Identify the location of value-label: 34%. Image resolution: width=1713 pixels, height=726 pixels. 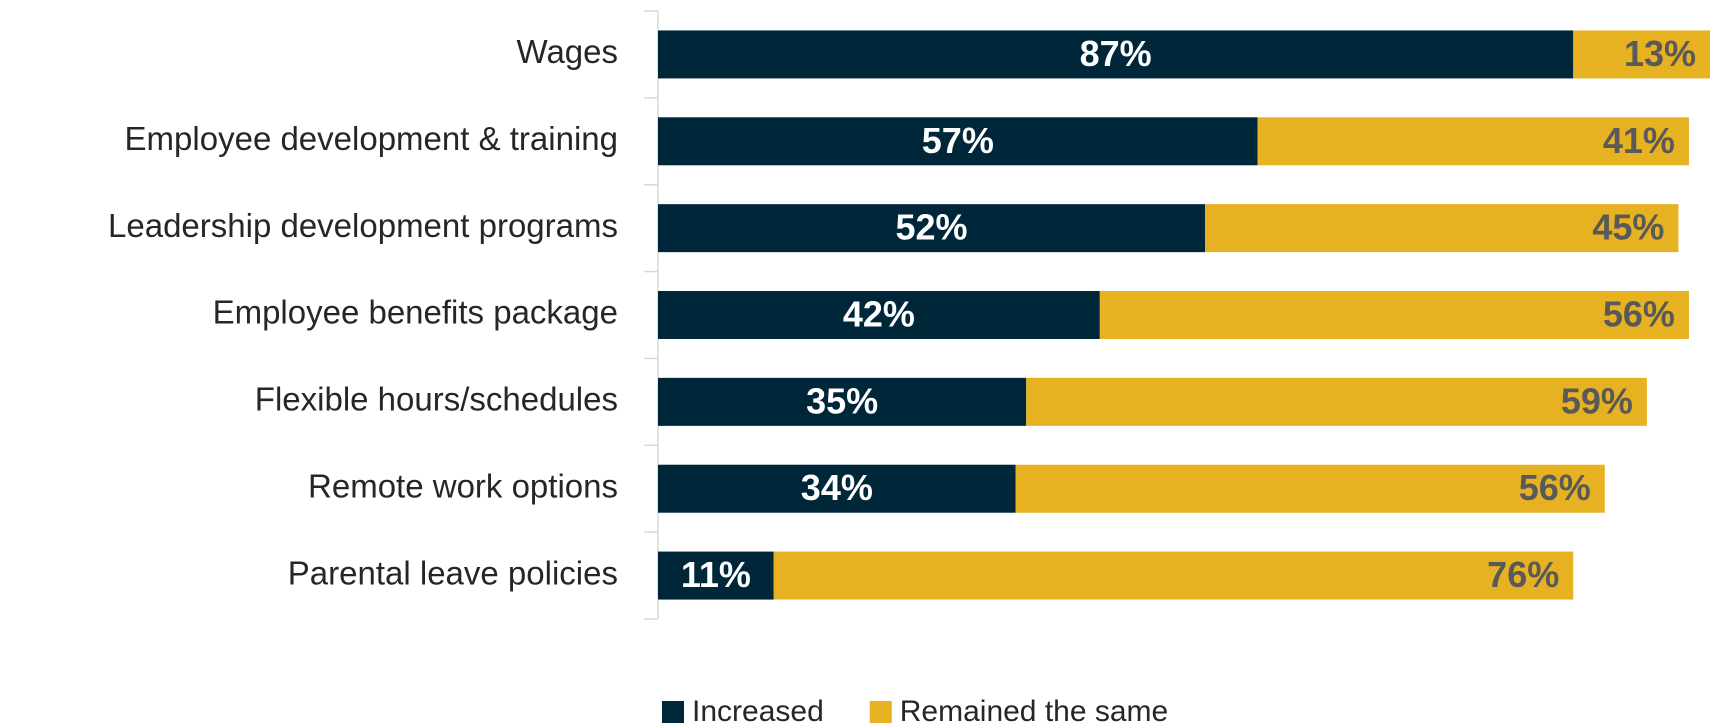
(837, 487).